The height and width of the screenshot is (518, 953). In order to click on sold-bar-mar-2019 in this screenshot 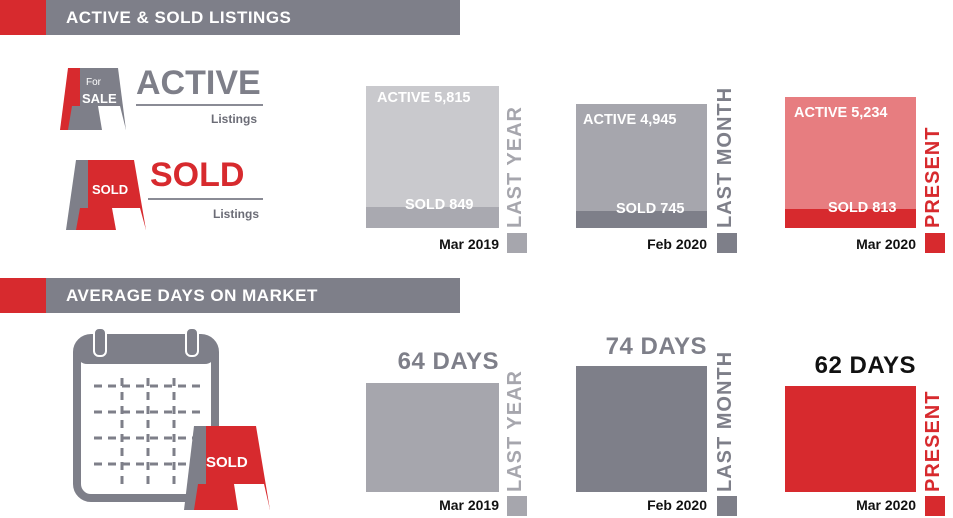, I will do `click(432, 217)`.